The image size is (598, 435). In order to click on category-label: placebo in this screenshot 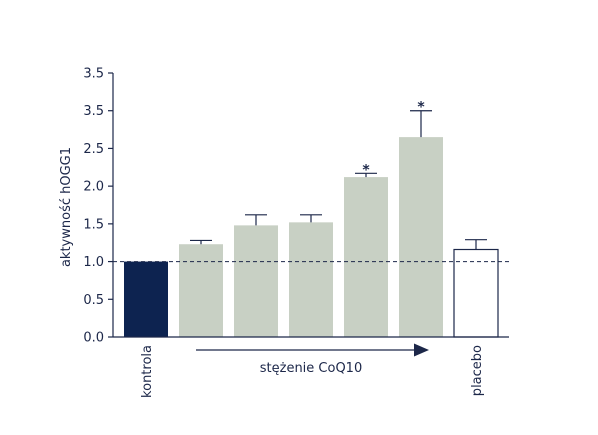, I will do `click(477, 370)`.